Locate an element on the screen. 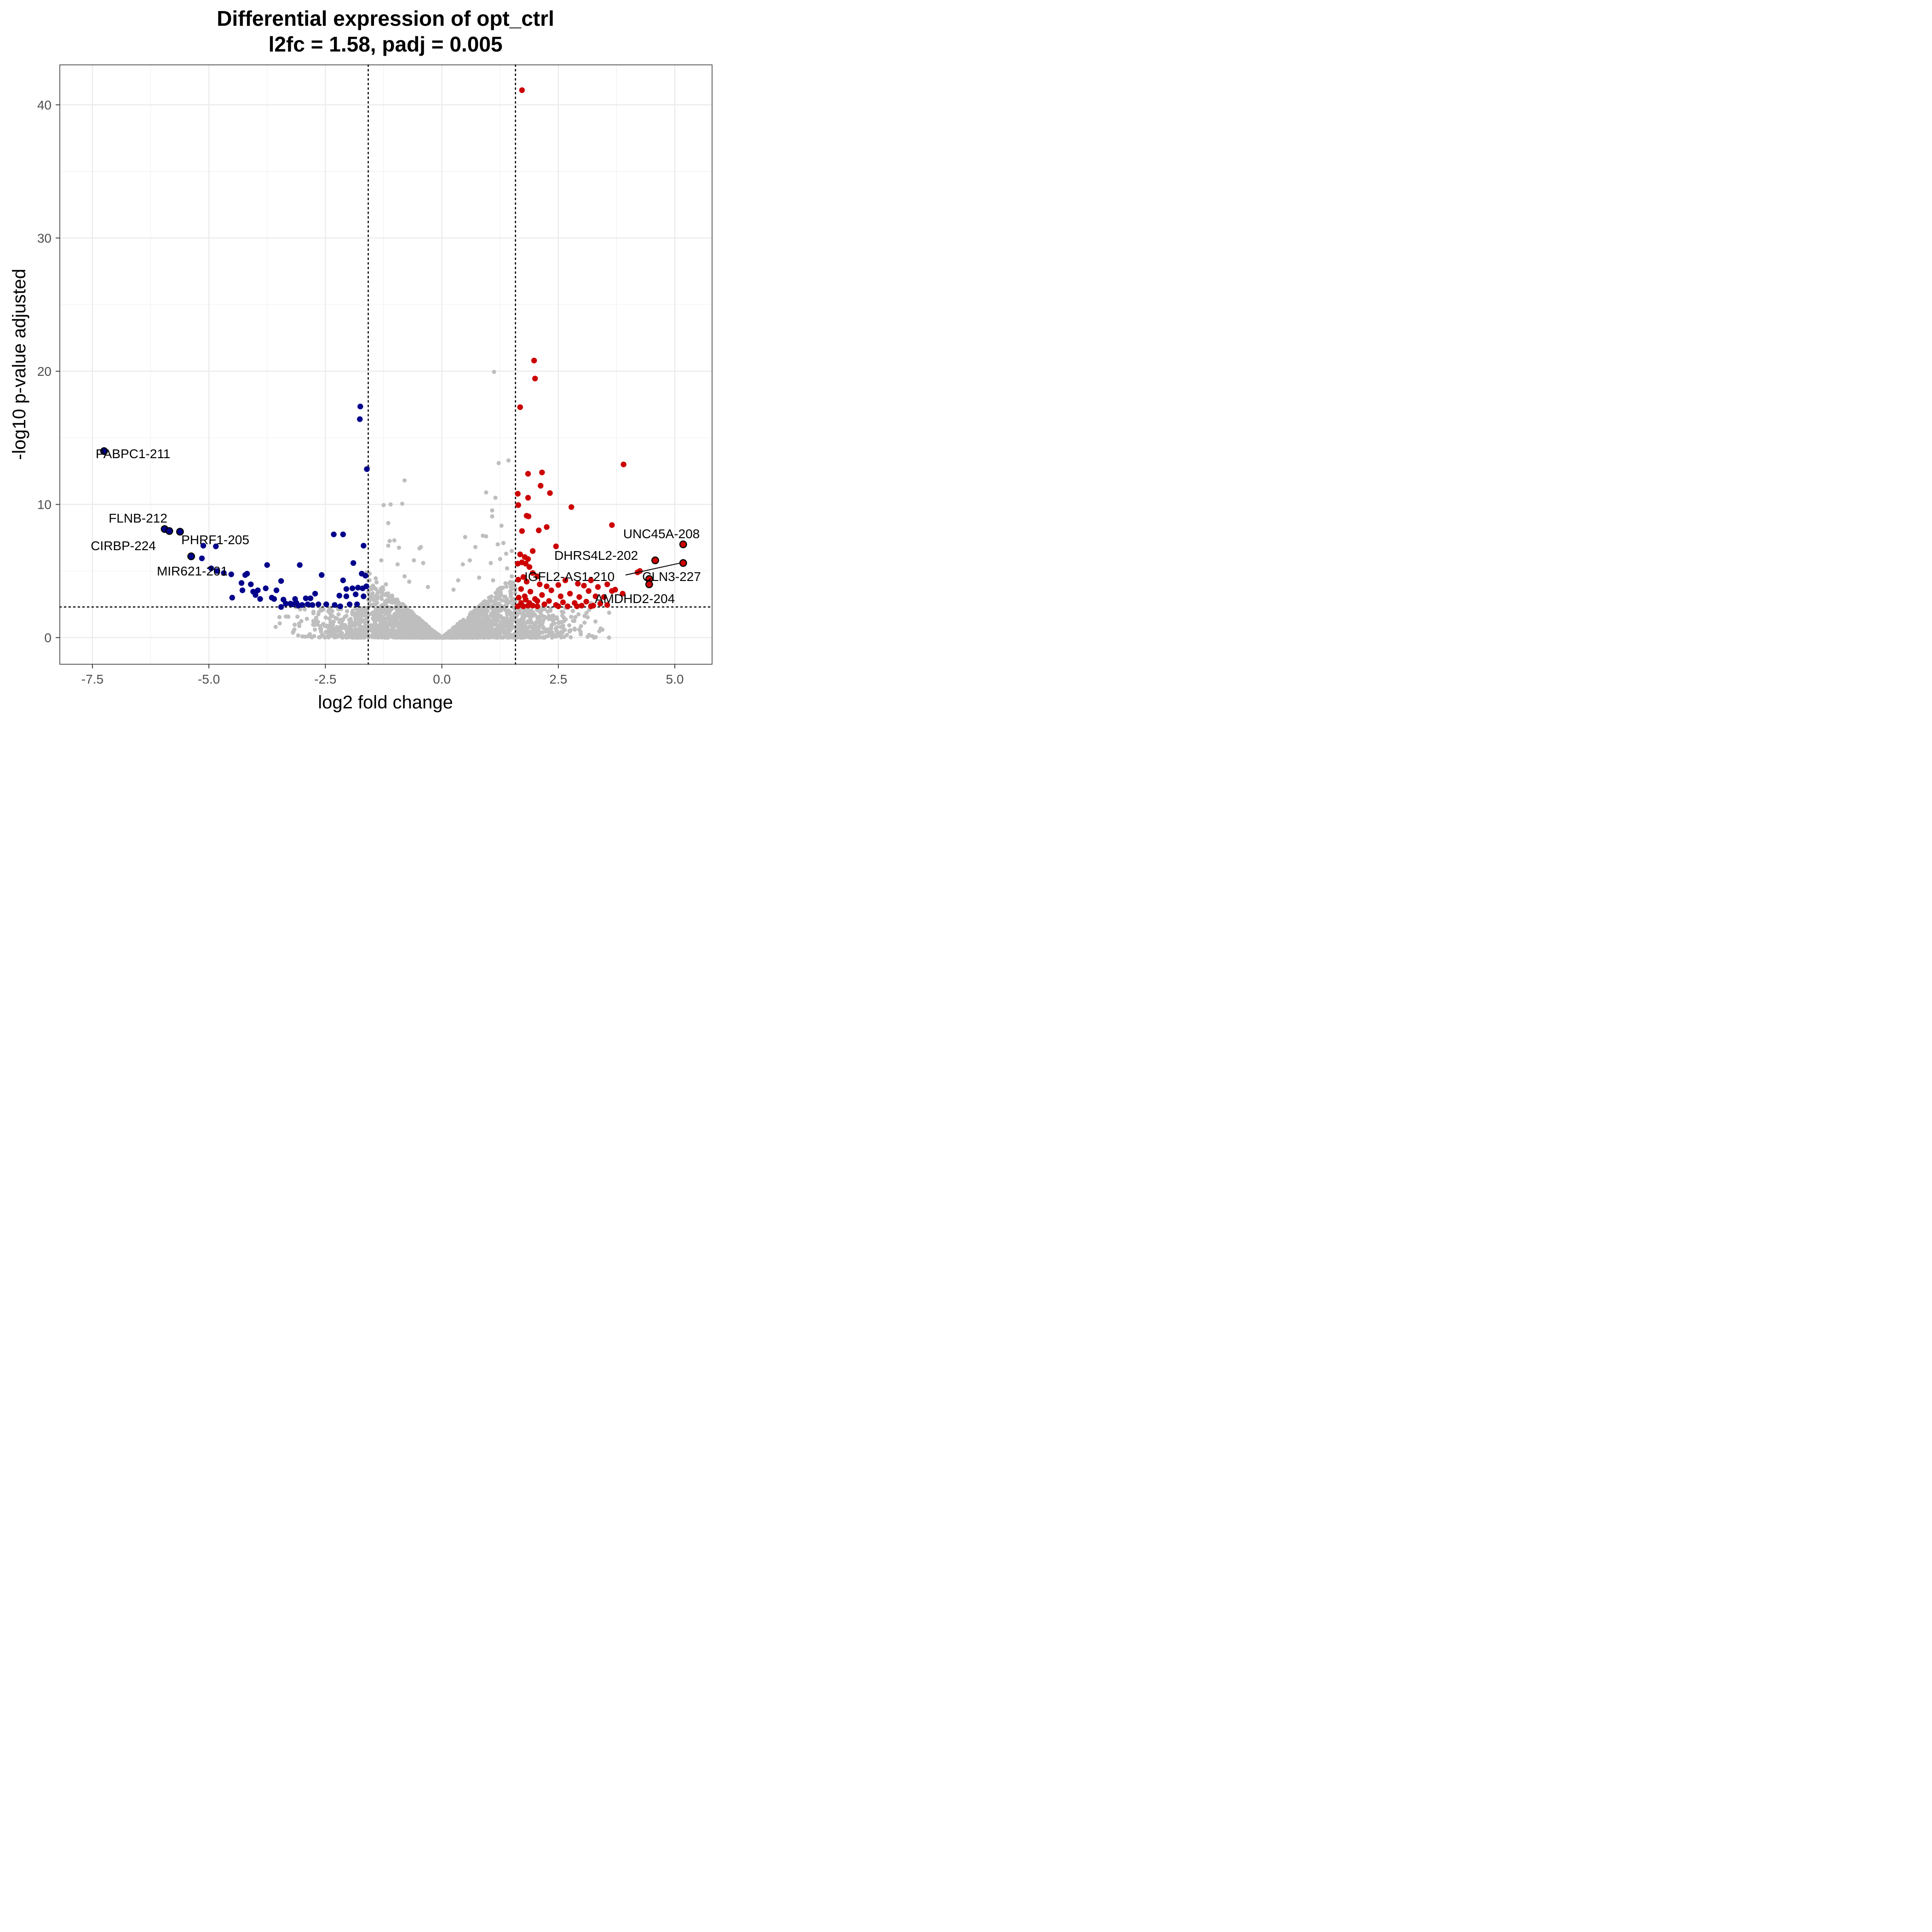 Image resolution: width=1932 pixels, height=1932 pixels. gene-label: PABPC1-211 is located at coordinates (133, 454).